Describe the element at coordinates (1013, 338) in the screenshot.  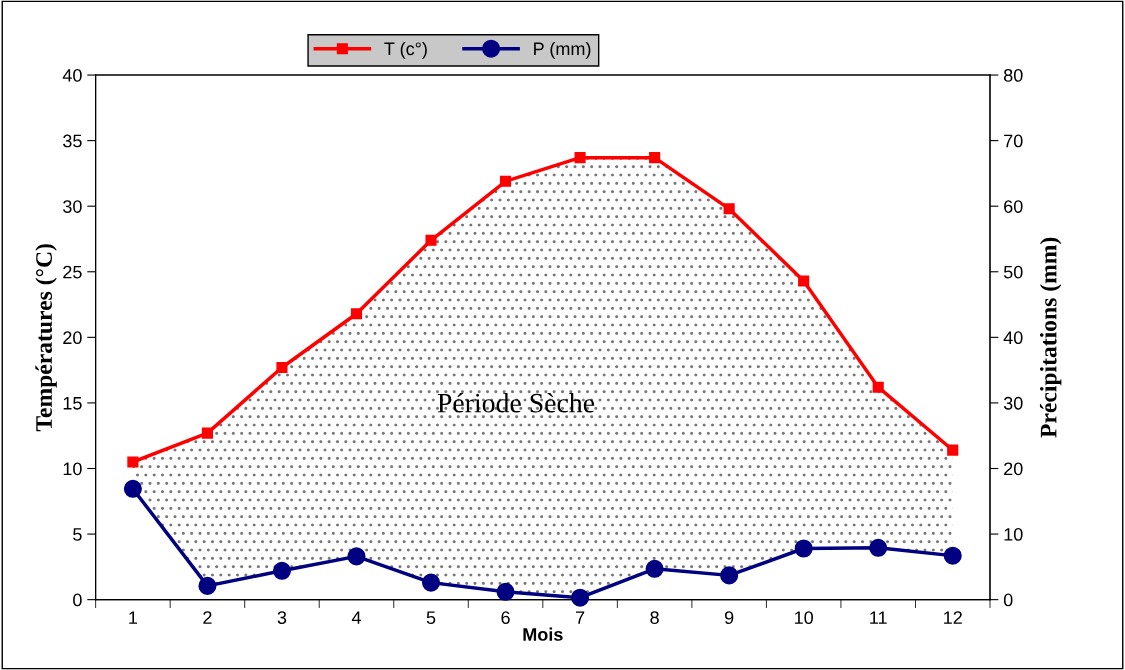
I see `y2-tick-label: 40` at that location.